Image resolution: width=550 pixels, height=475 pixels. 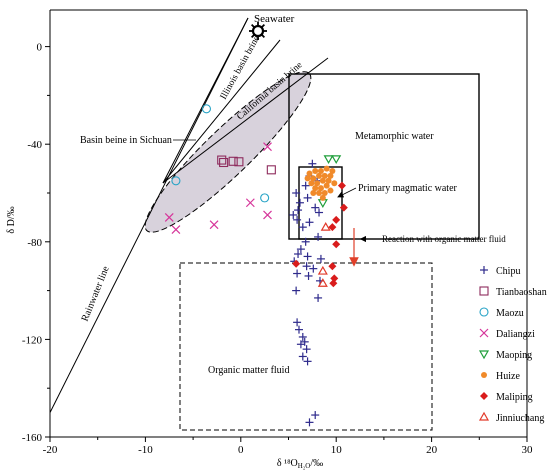 What do you see at coordinates (240, 67) in the screenshot?
I see `illinois-label: Illinois basin brine` at bounding box center [240, 67].